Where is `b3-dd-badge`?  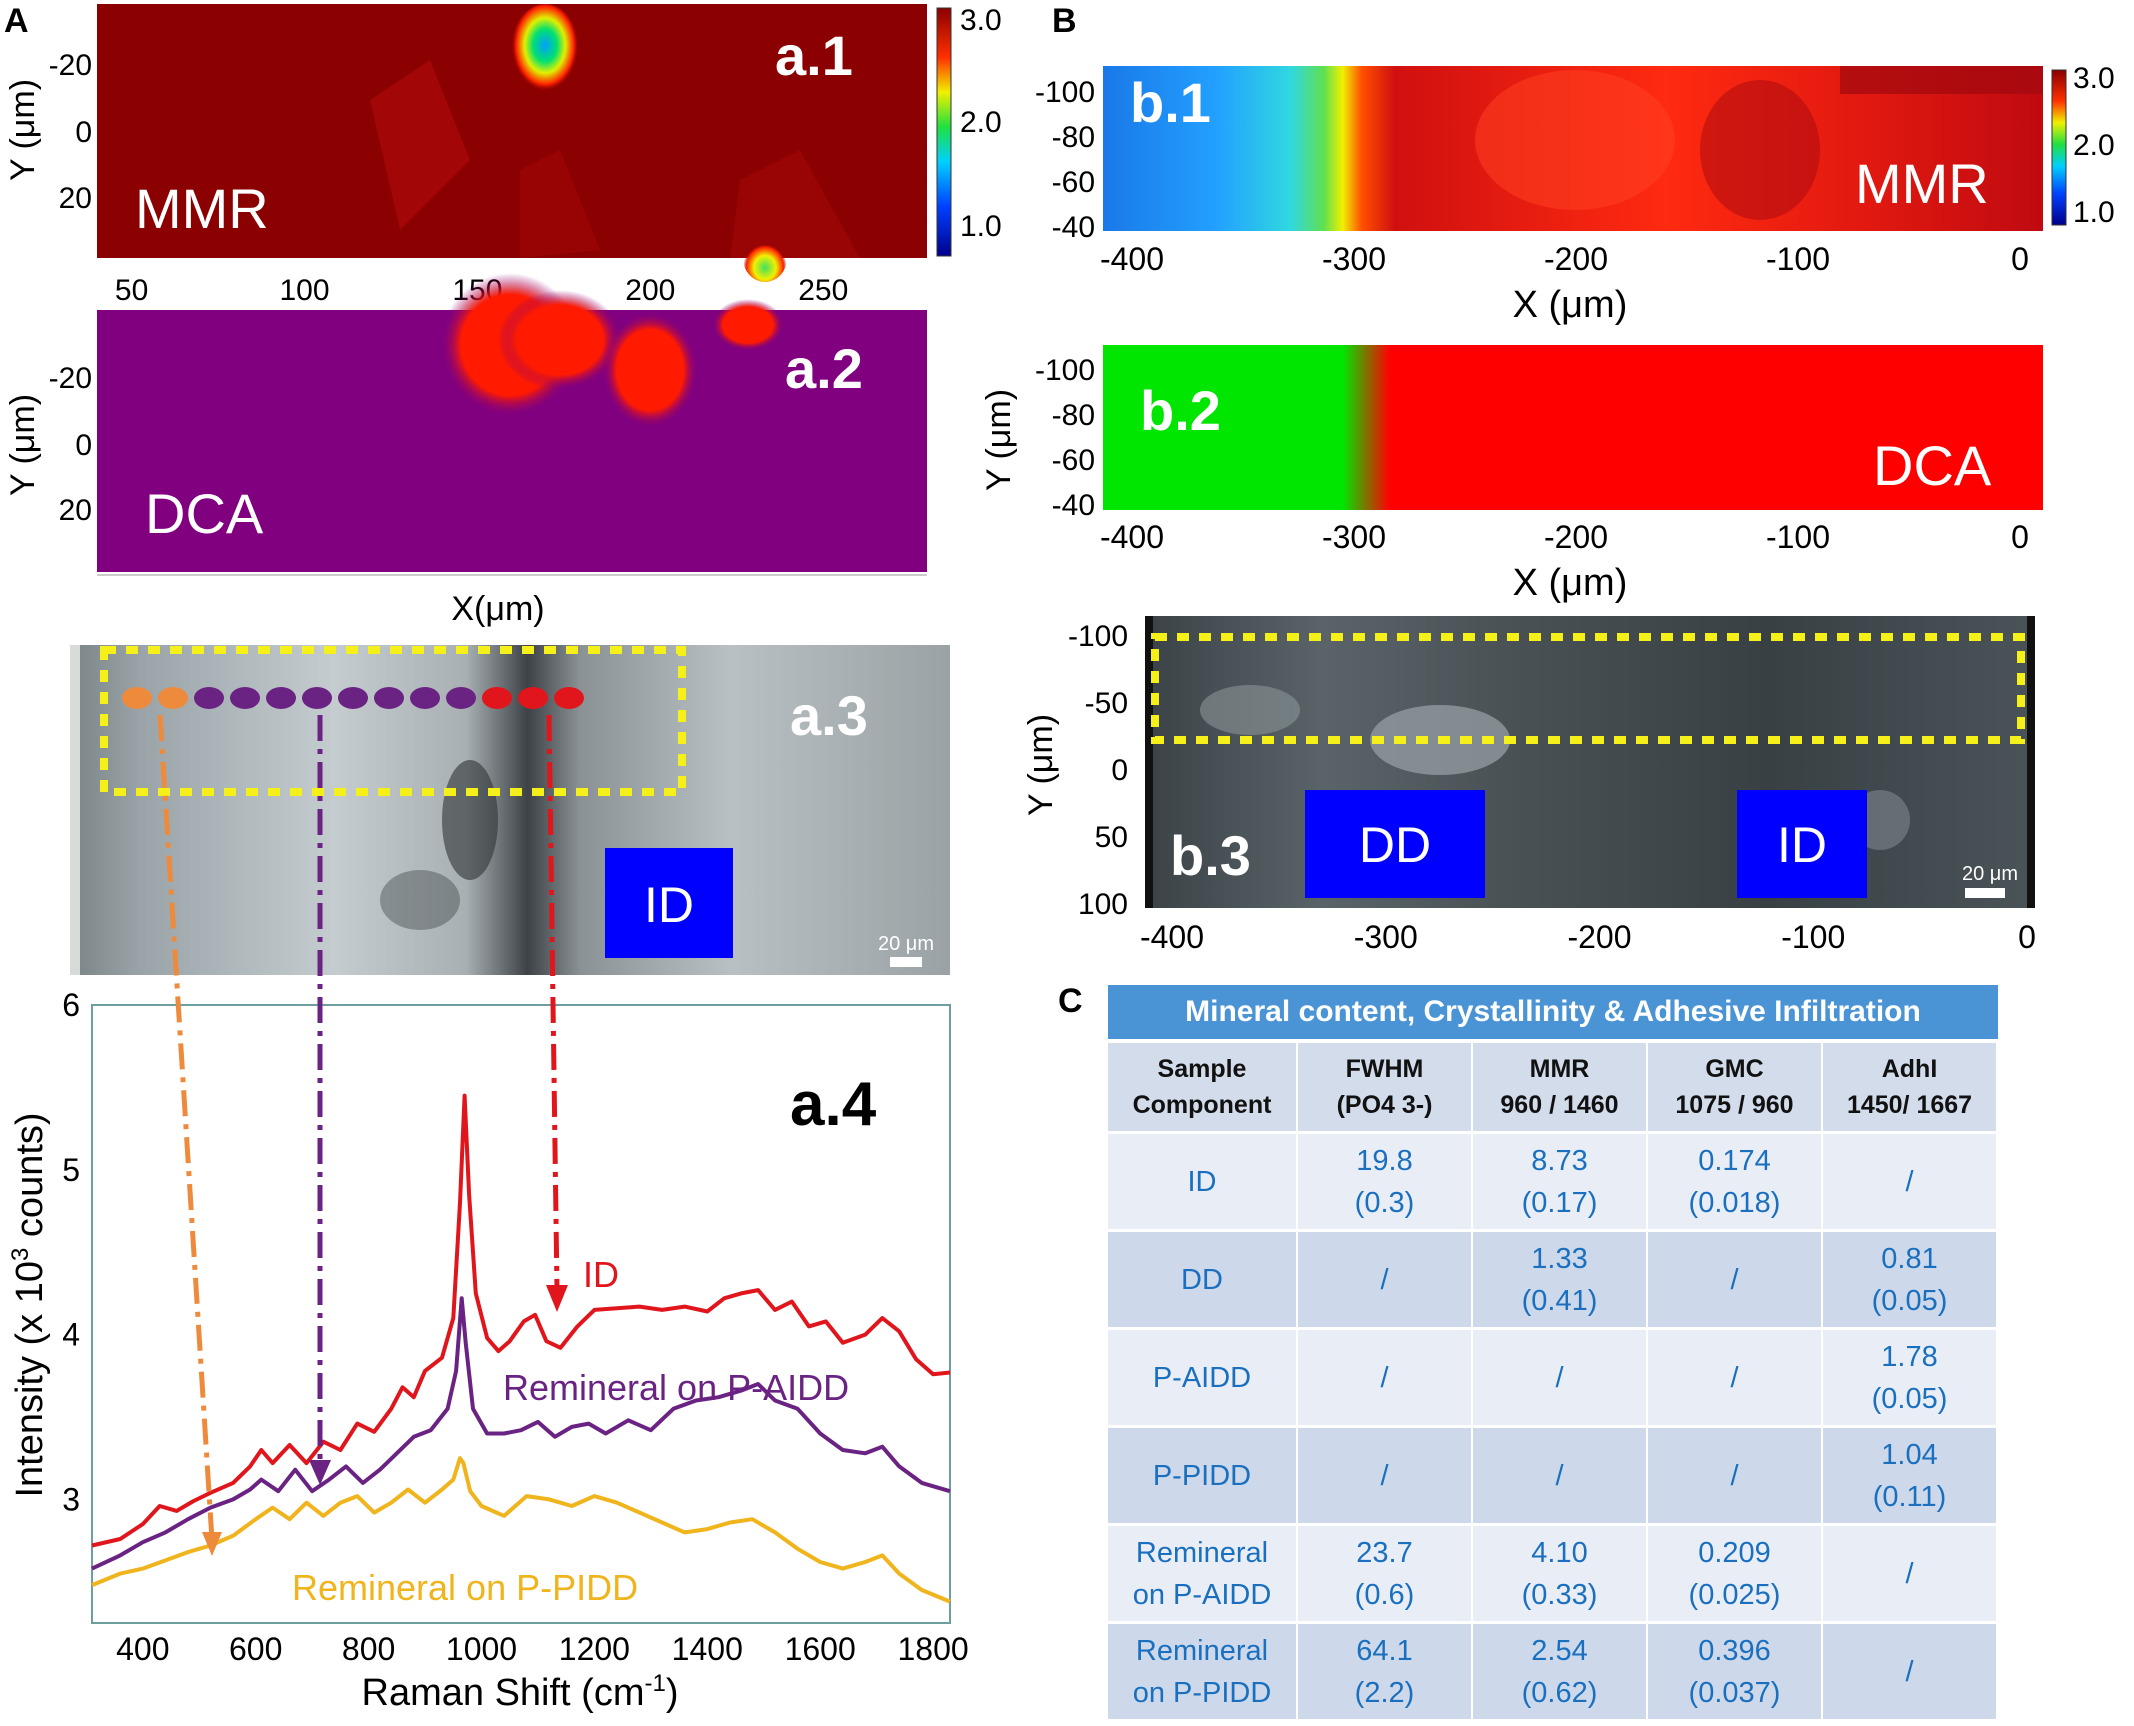
b3-dd-badge is located at coordinates (1395, 844).